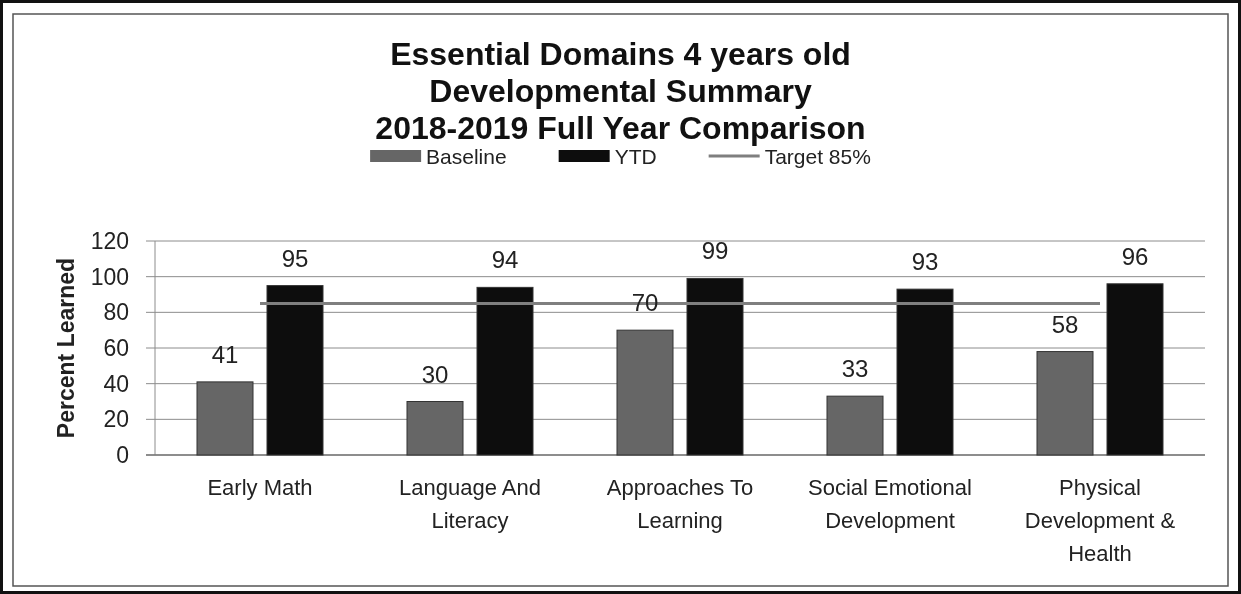 The height and width of the screenshot is (594, 1241). Describe the element at coordinates (680, 504) in the screenshot. I see `x-tick-label: Approaches To Learning` at that location.